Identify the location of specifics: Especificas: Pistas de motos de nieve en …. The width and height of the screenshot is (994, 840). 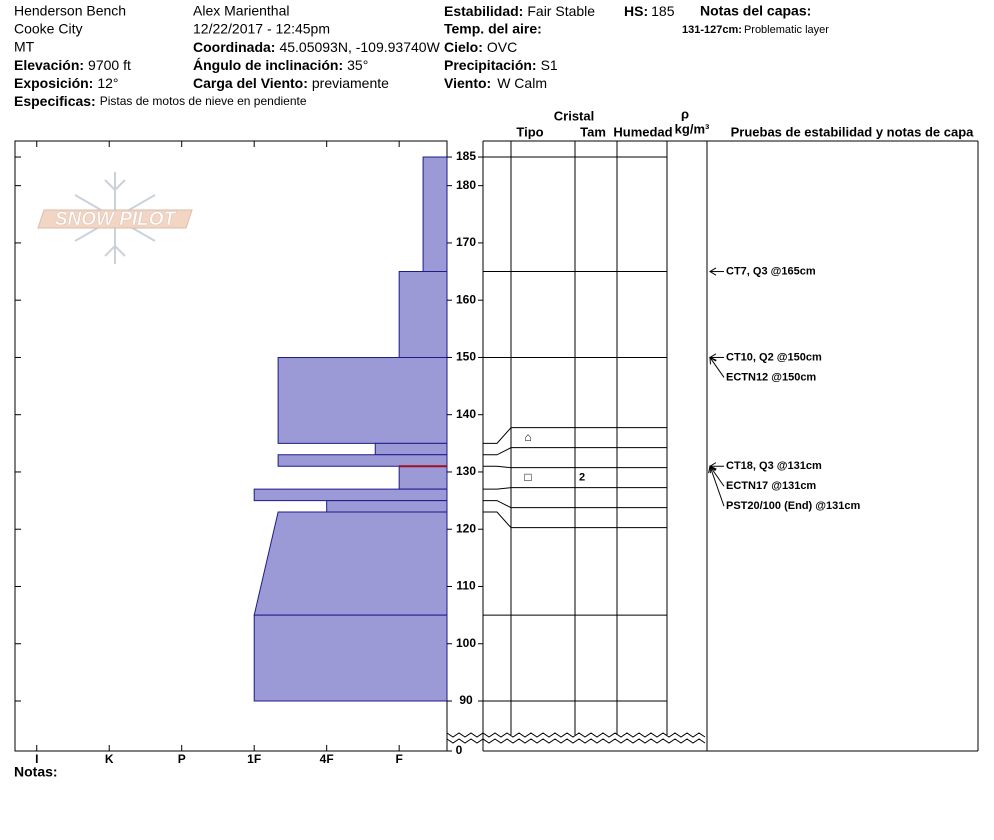
(160, 101).